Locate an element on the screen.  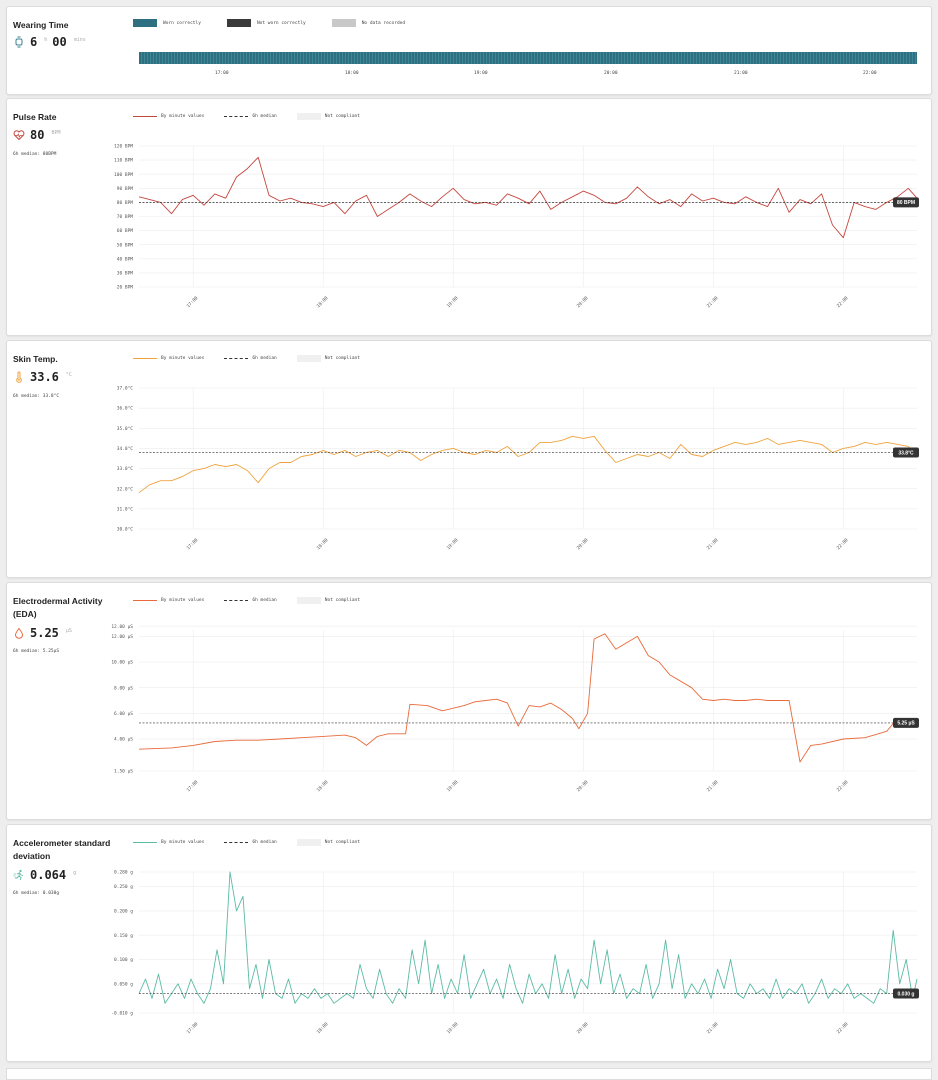
eda-title: Electrodermal Activity (EDA) is located at coordinates (58, 607).